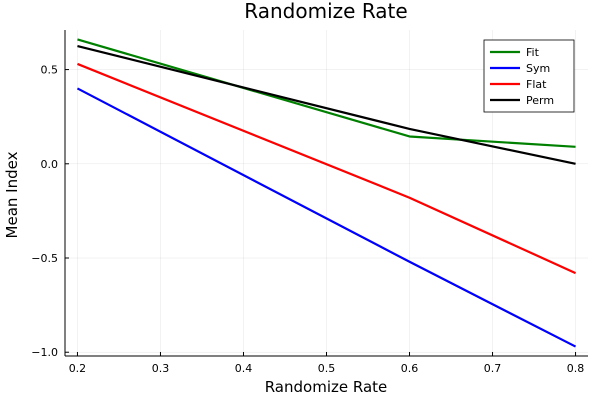  Describe the element at coordinates (161, 368) in the screenshot. I see `x-tick-label: 0.3` at that location.